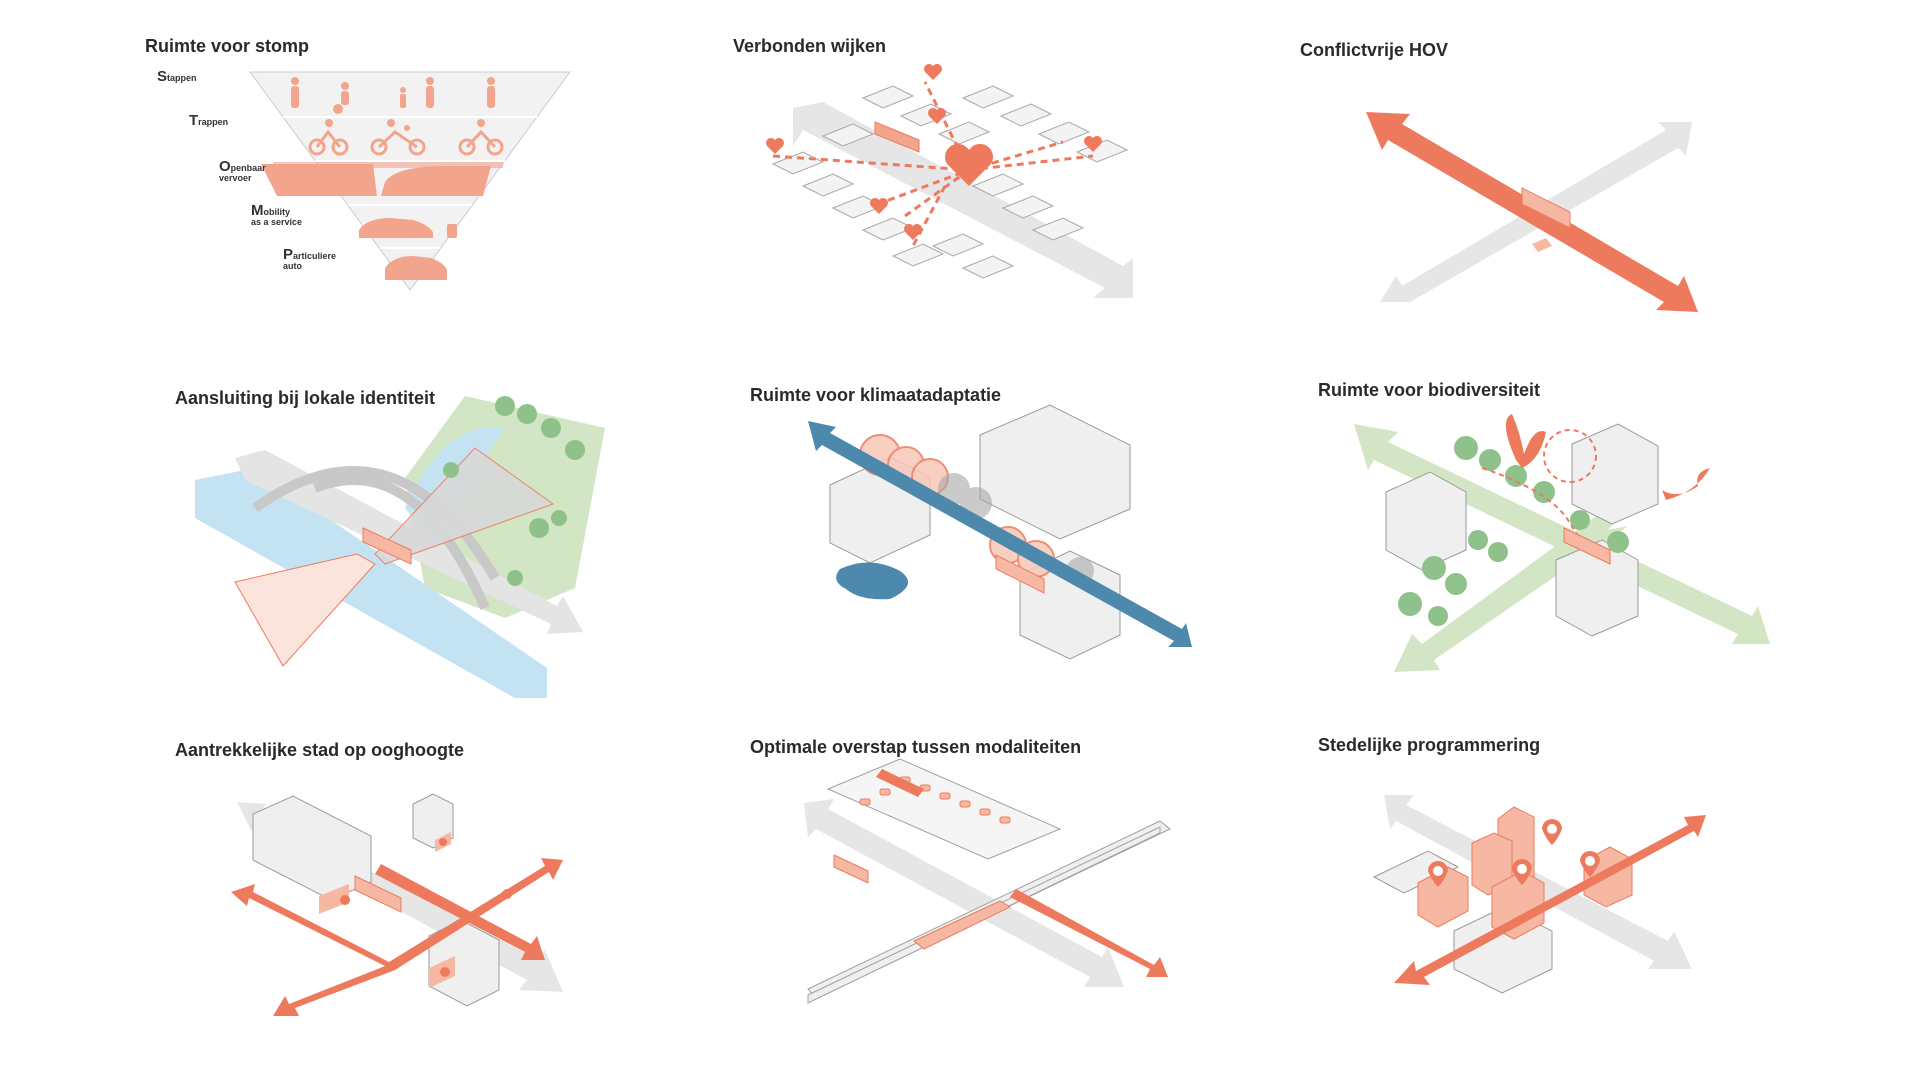  I want to click on building-blocks-programmed, so click(1525, 873).